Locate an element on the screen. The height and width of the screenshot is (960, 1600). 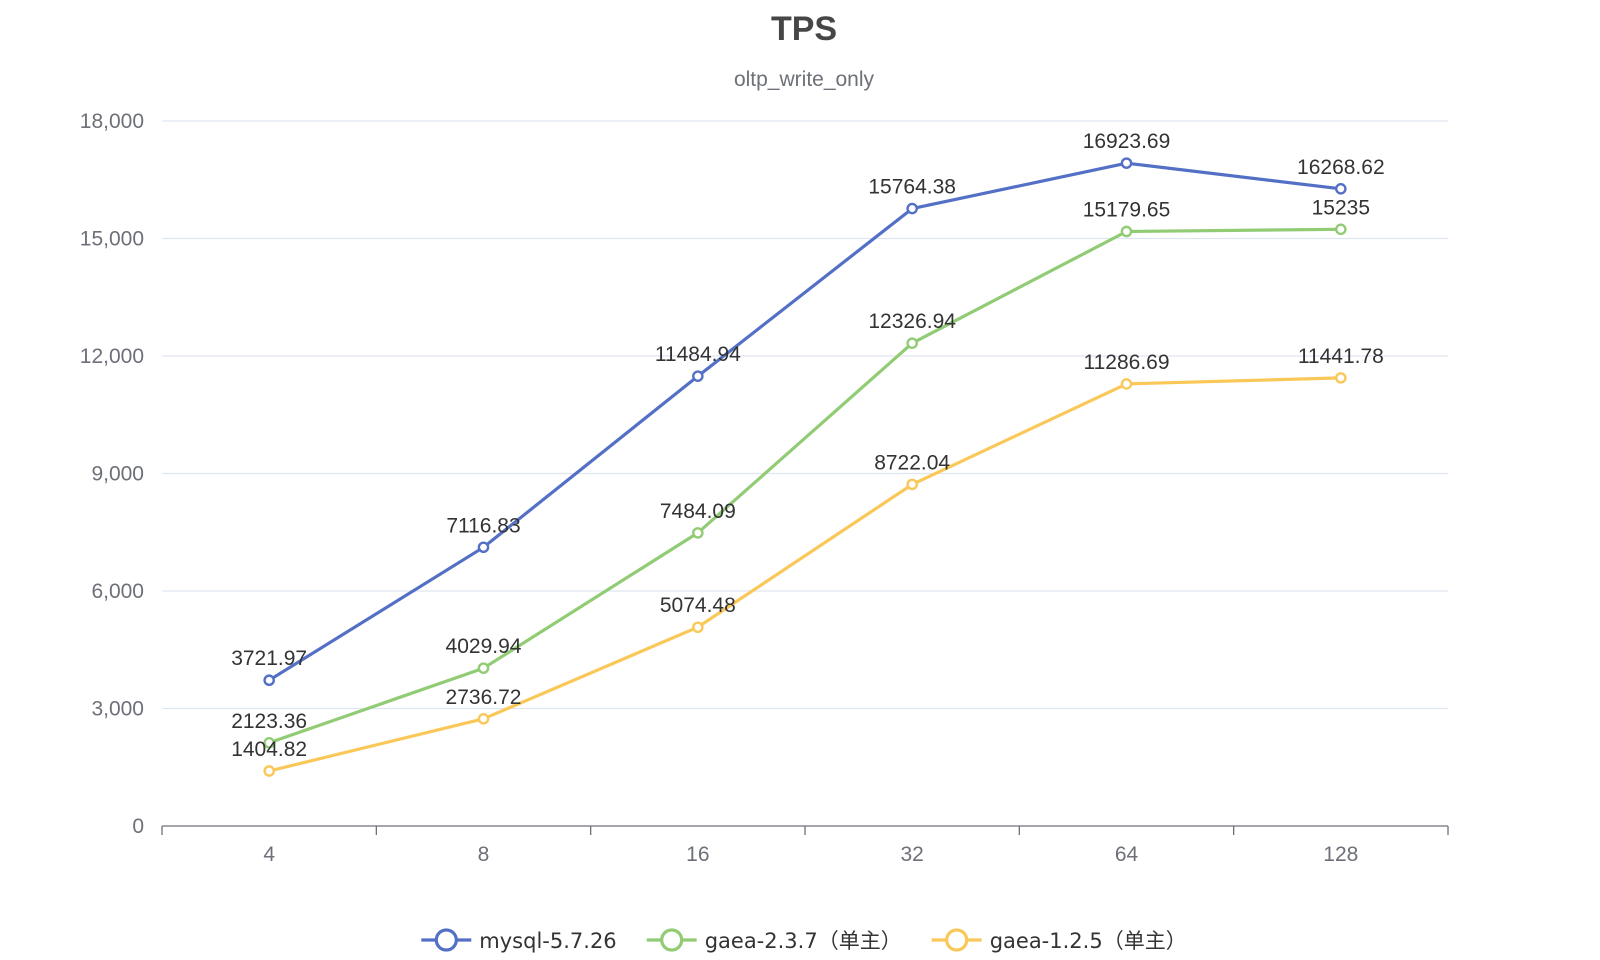
legend-item: mysql-5.7.26 is located at coordinates (519, 940).